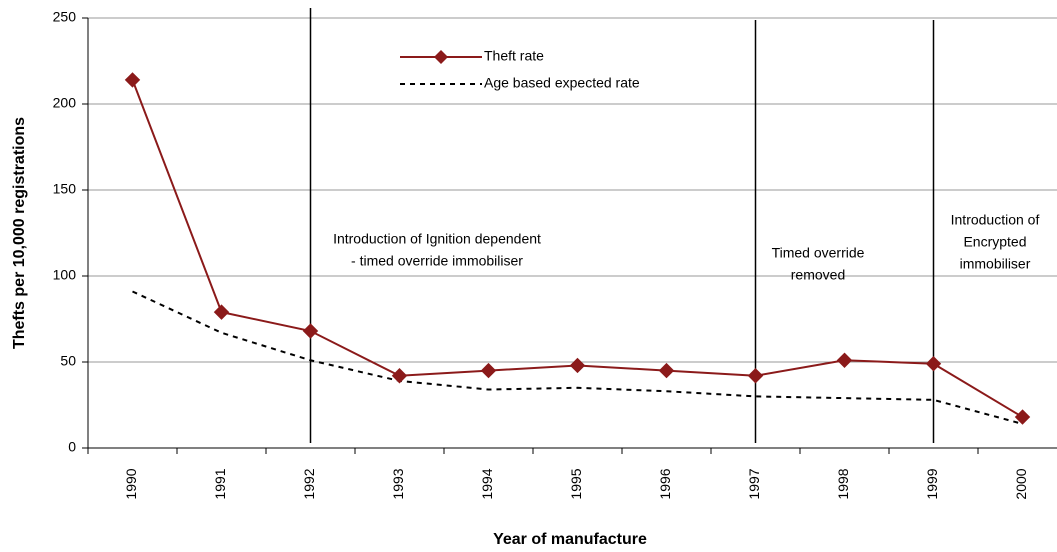 This screenshot has width=1057, height=552. What do you see at coordinates (995, 264) in the screenshot?
I see `annotation-text: immobiliser` at bounding box center [995, 264].